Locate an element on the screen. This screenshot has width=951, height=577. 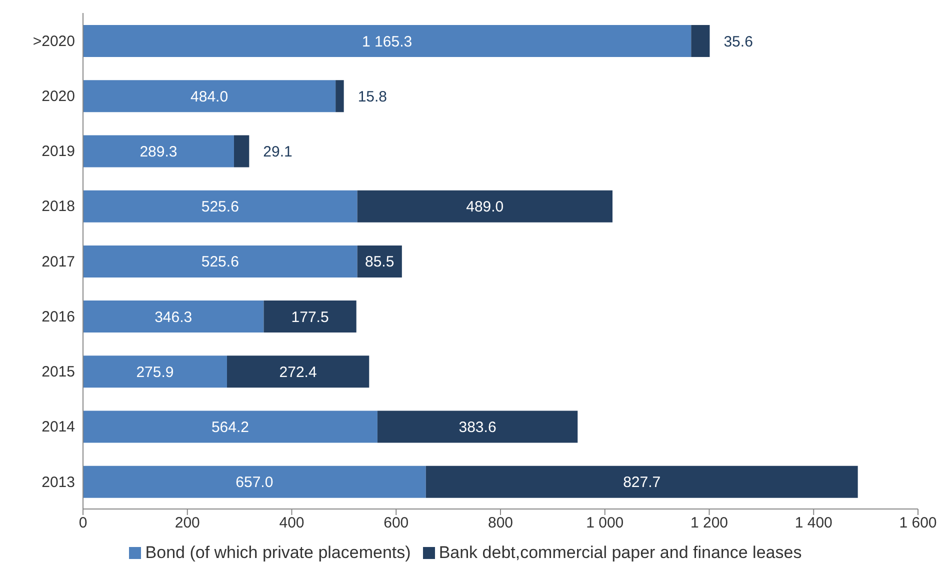
data-label: 29.1 is located at coordinates (277, 151).